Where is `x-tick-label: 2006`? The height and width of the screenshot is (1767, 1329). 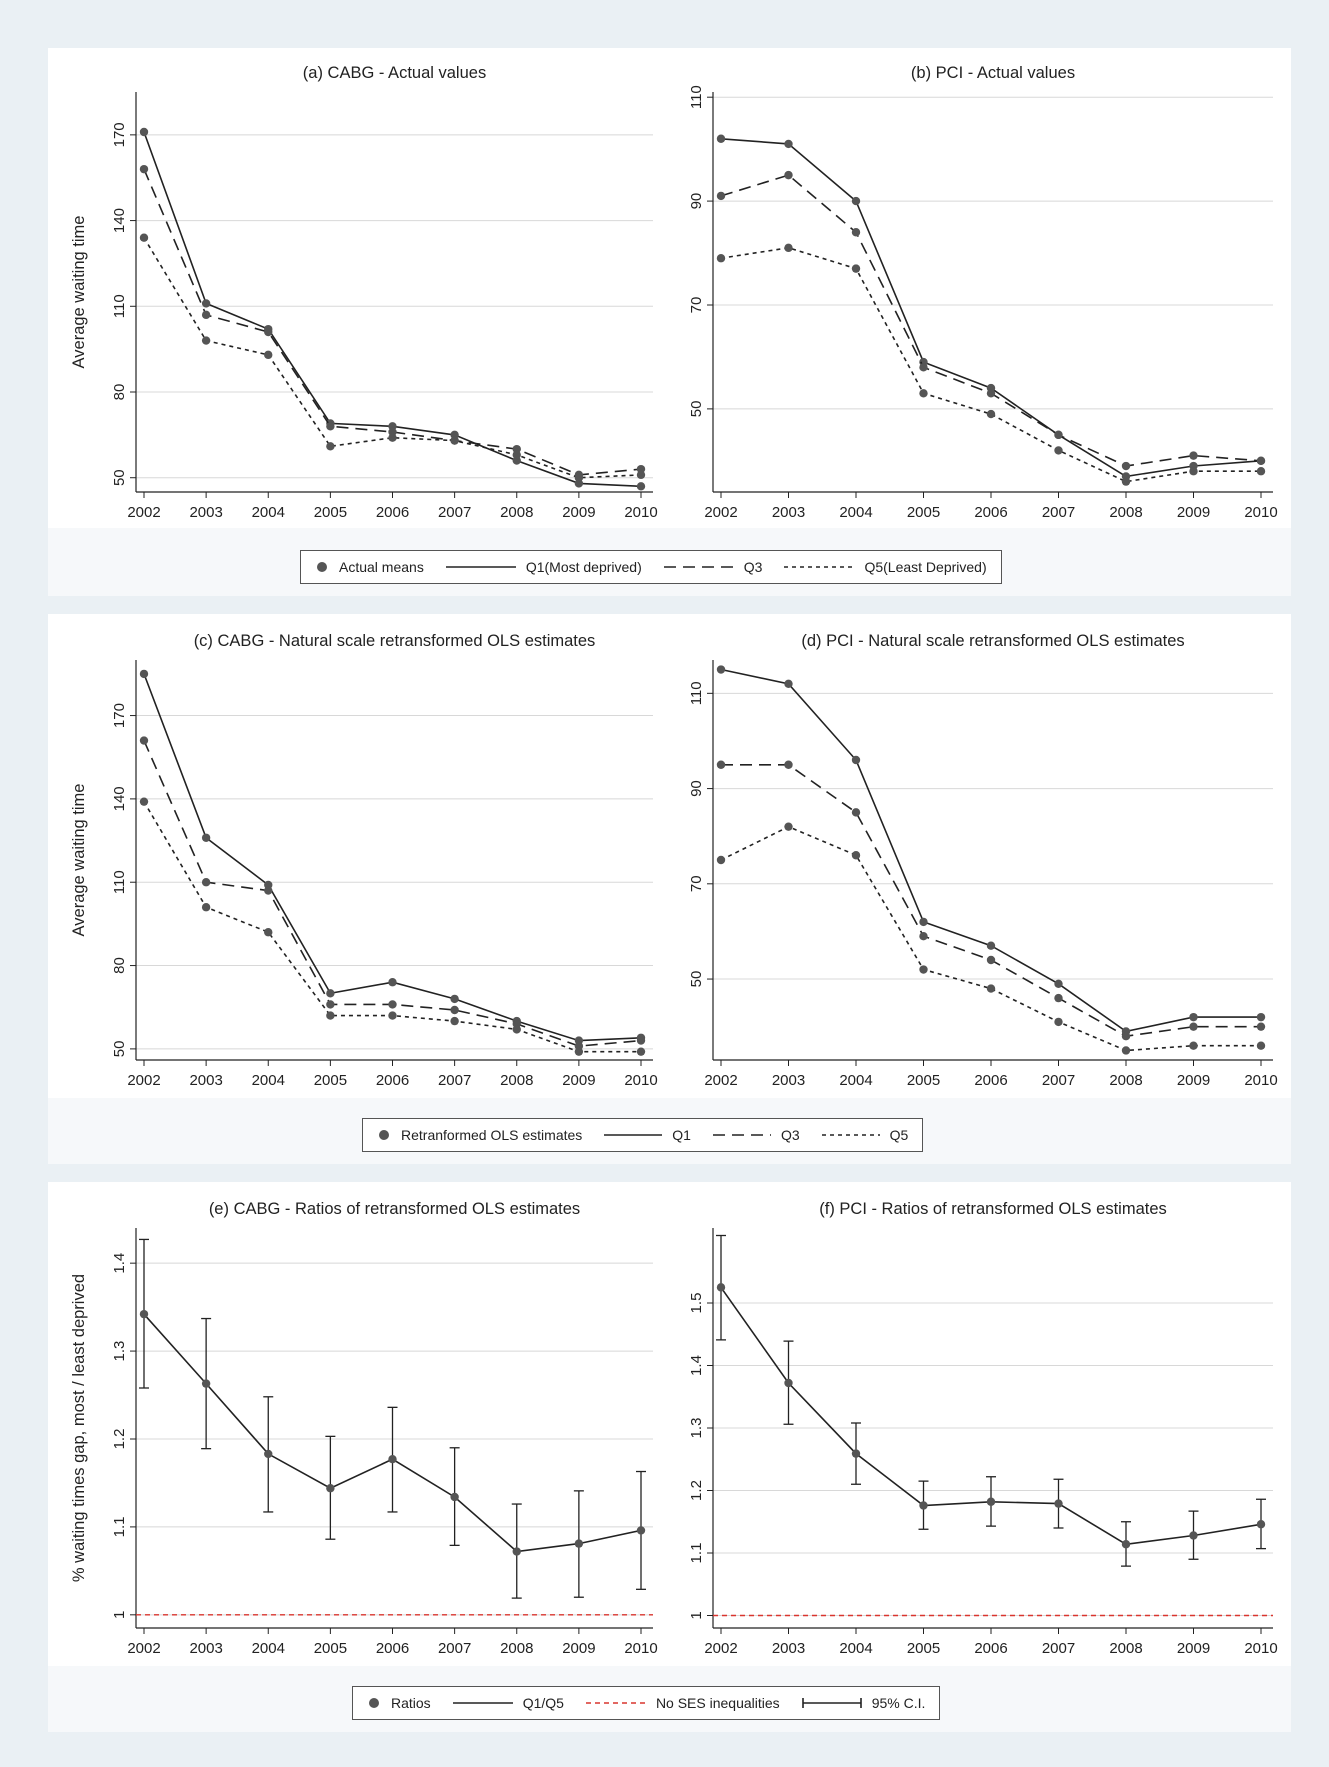
x-tick-label: 2006 is located at coordinates (392, 1080).